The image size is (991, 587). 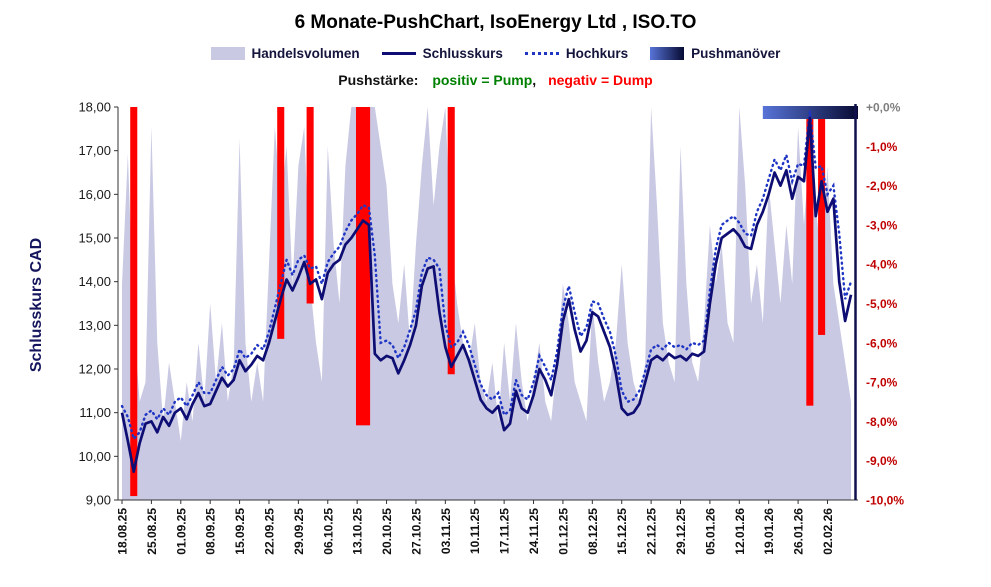 What do you see at coordinates (462, 53) in the screenshot?
I see `legend-label-close: Schlusskurs` at bounding box center [462, 53].